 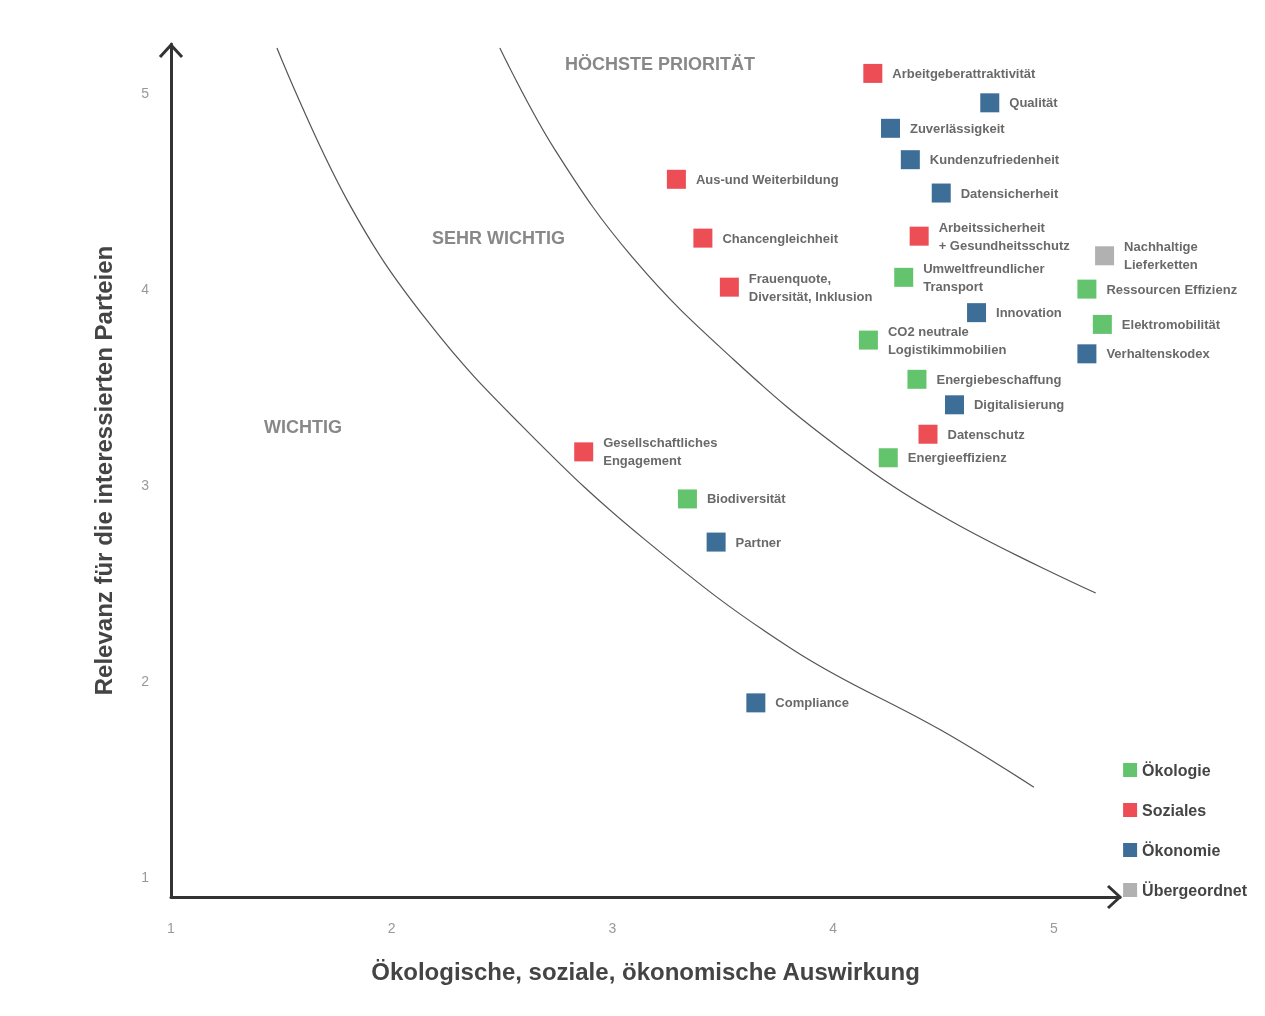 I want to click on data-label: Zuverlässigkeit, so click(x=957, y=128).